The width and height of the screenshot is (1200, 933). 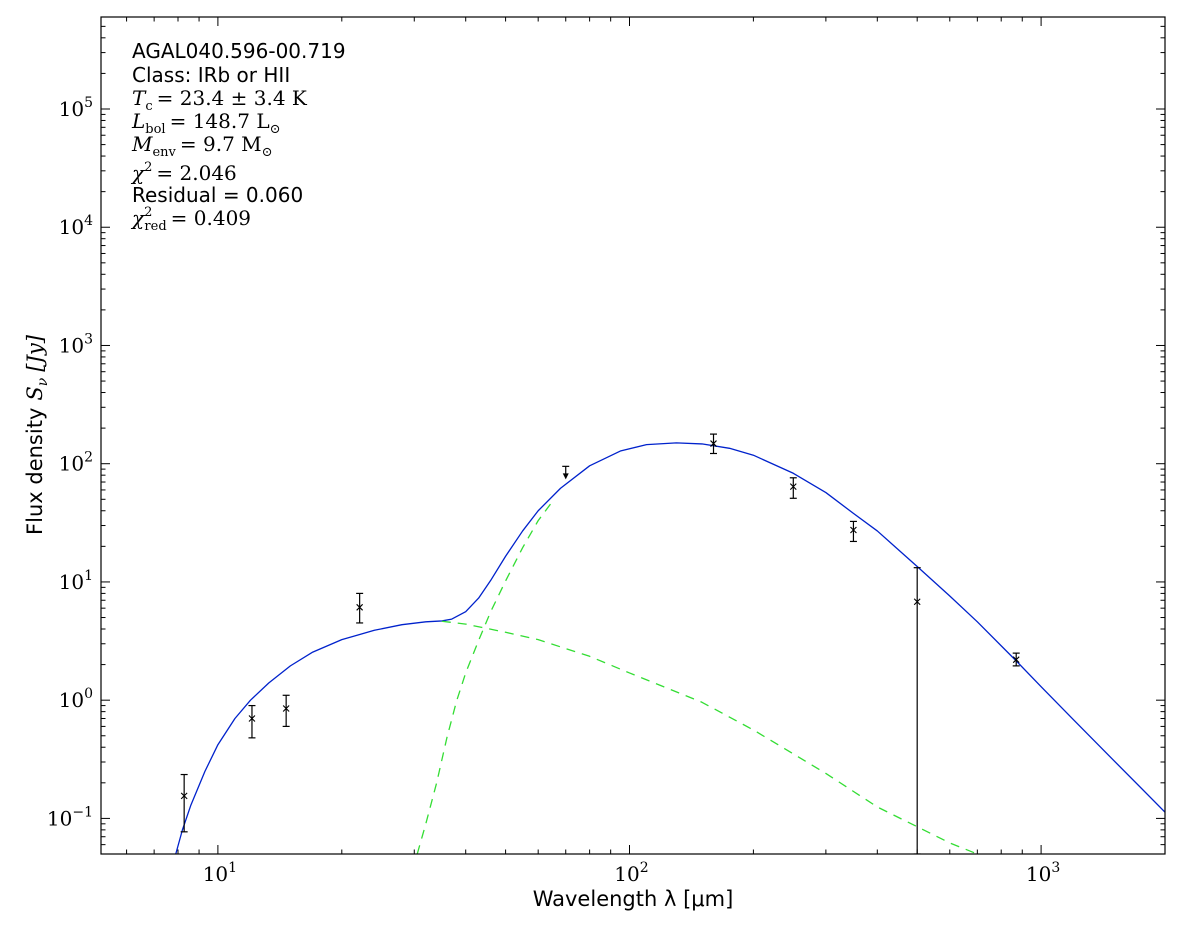 I want to click on y-axis-title-unit: [Jy], so click(x=35, y=352).